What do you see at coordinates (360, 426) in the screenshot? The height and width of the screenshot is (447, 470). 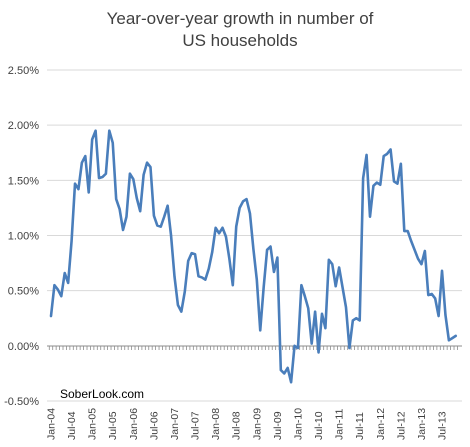 I see `x-tick-label: Jul-11` at bounding box center [360, 426].